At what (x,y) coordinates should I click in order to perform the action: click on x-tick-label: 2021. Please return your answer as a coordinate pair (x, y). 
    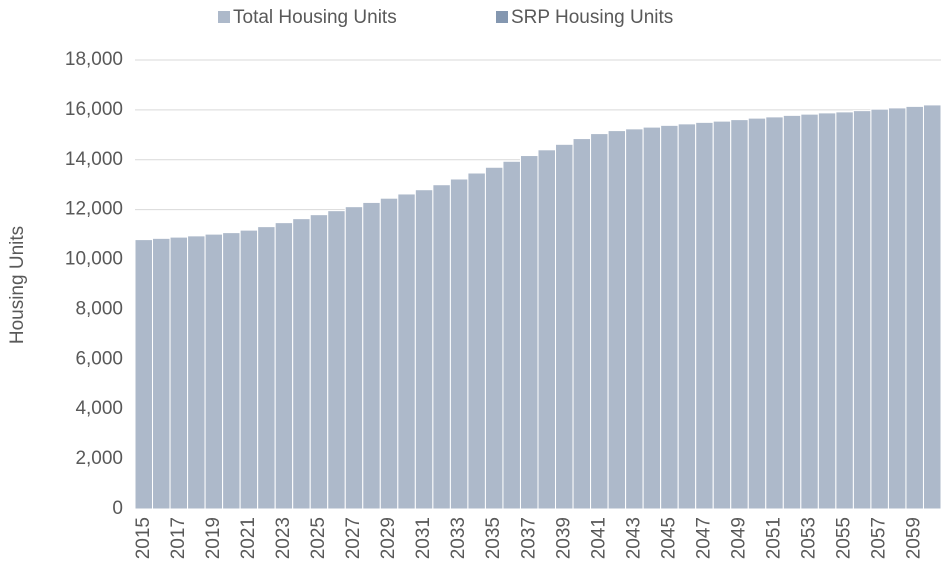
    Looking at the image, I should click on (248, 538).